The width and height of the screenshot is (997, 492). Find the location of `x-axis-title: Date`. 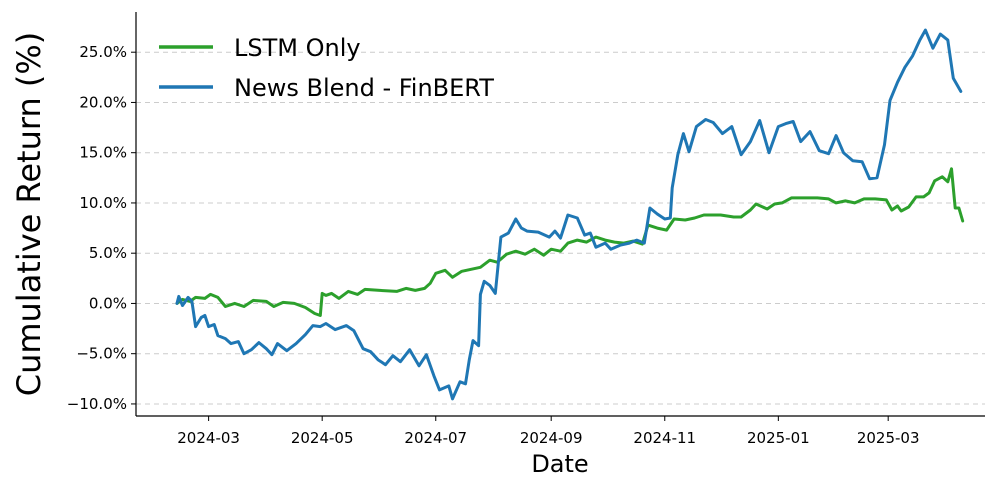

x-axis-title: Date is located at coordinates (559, 464).